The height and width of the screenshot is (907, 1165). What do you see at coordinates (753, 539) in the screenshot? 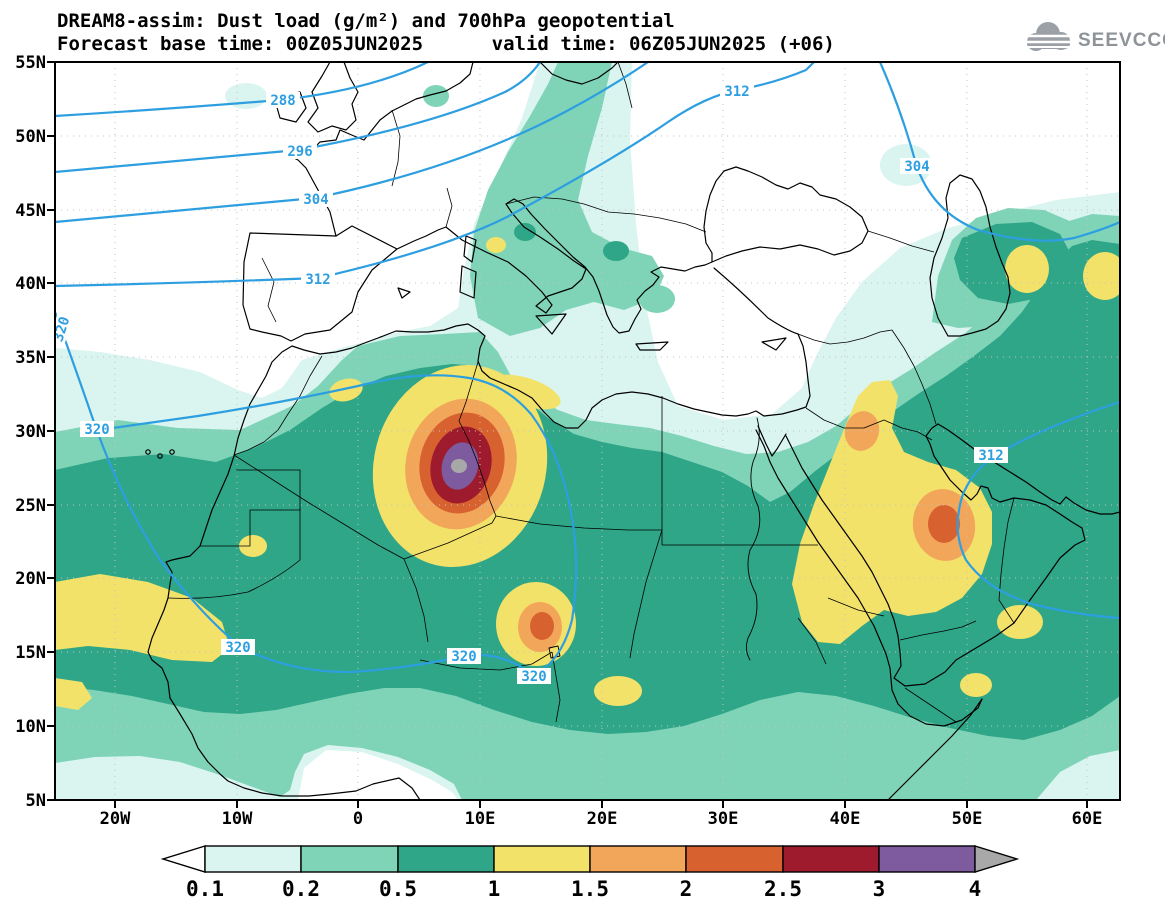
I see `nile-river` at bounding box center [753, 539].